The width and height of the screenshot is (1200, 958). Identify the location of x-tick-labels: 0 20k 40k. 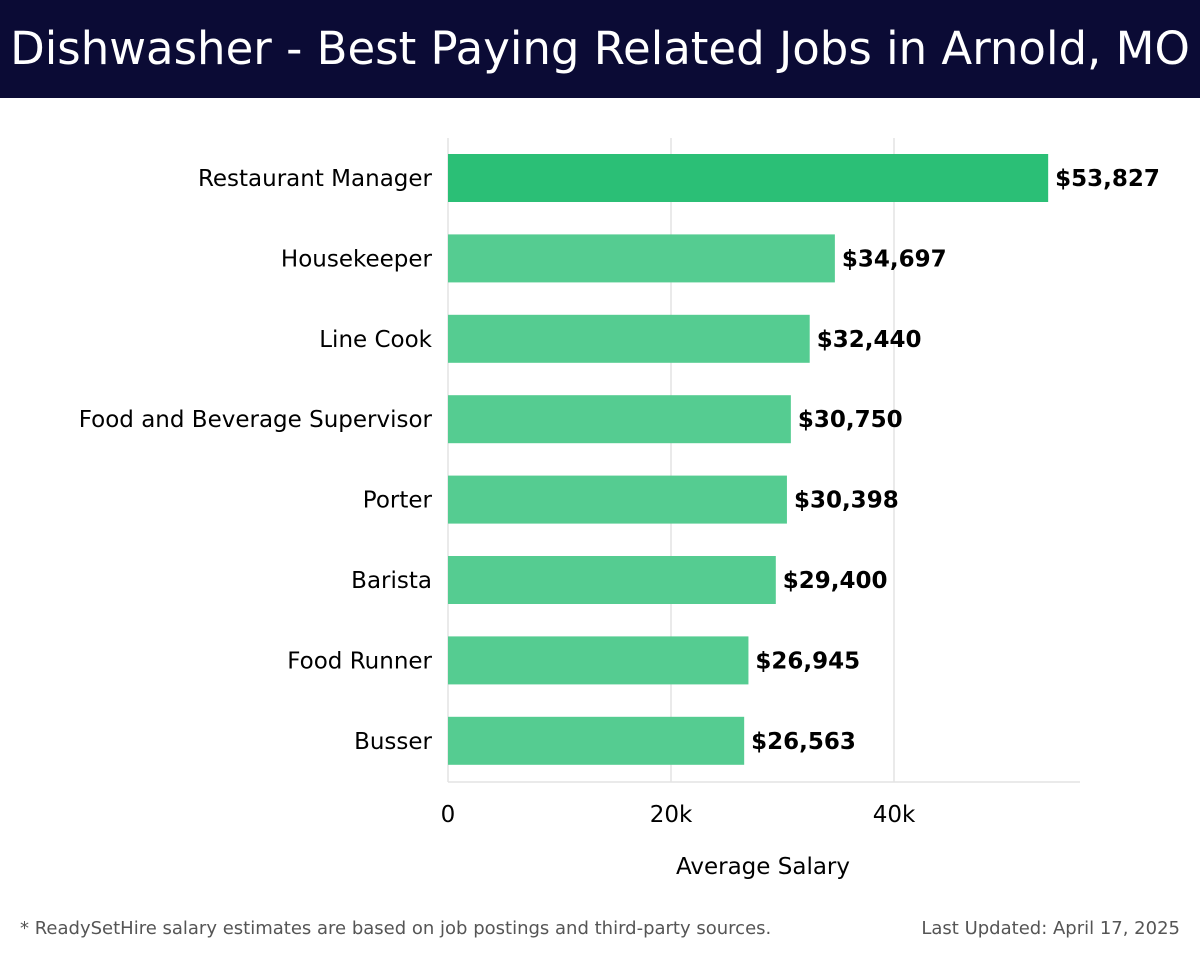
(678, 815).